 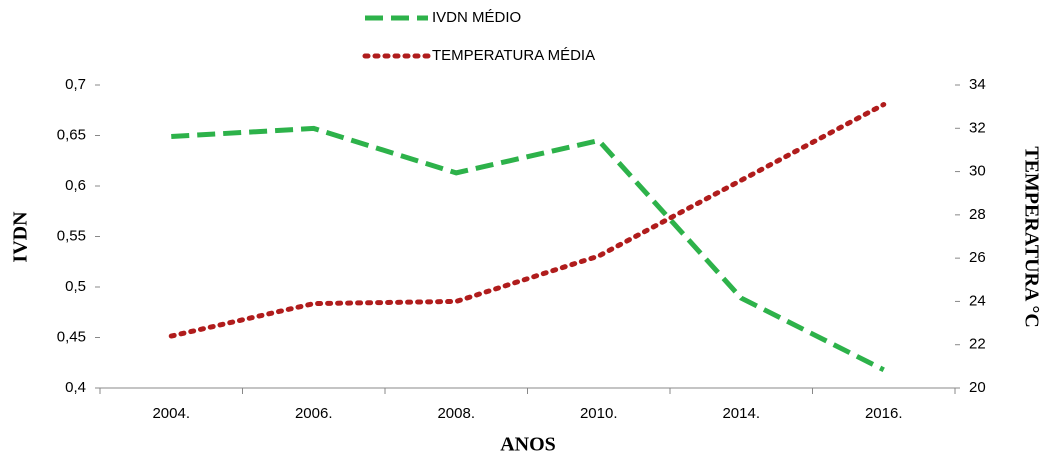 I want to click on y2-tick-label: 20, so click(x=977, y=387).